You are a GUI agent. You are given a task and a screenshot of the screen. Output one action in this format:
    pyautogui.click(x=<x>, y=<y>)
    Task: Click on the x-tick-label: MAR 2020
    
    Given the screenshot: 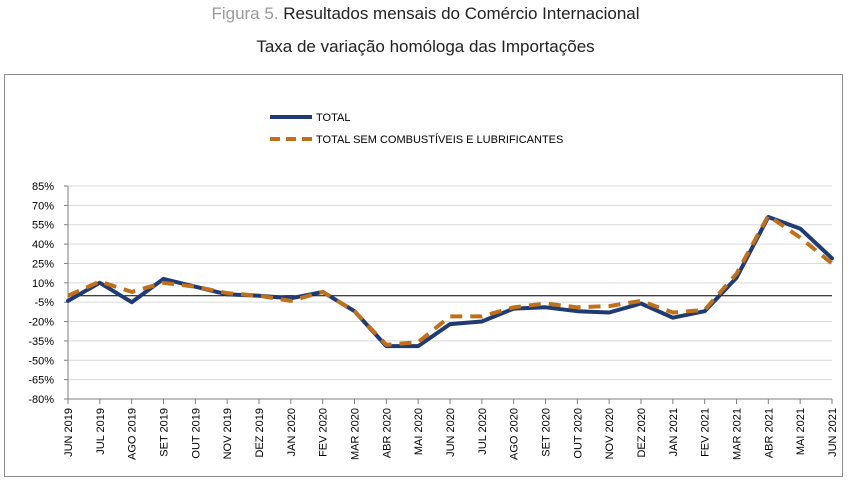 What is the action you would take?
    pyautogui.click(x=356, y=434)
    